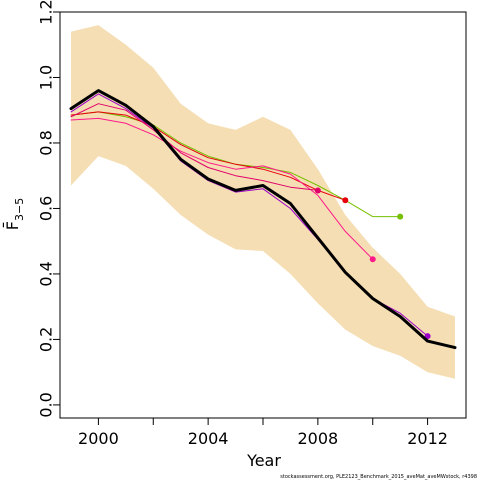 This screenshot has width=480, height=480. What do you see at coordinates (46, 12) in the screenshot?
I see `y-tick-label: 1.2` at bounding box center [46, 12].